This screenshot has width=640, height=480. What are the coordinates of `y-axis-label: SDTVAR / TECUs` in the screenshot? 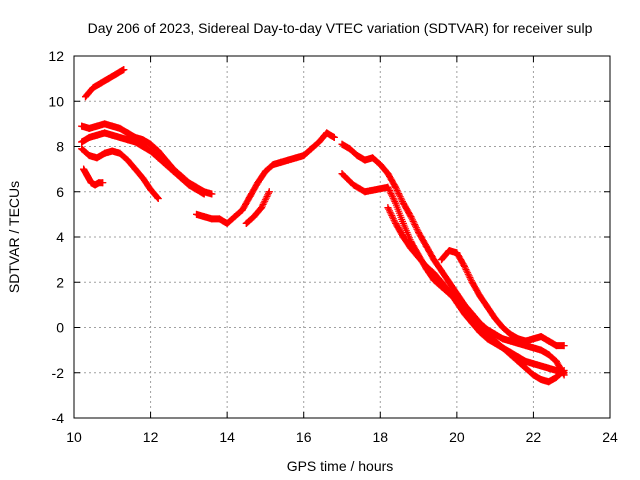 It's located at (14, 237).